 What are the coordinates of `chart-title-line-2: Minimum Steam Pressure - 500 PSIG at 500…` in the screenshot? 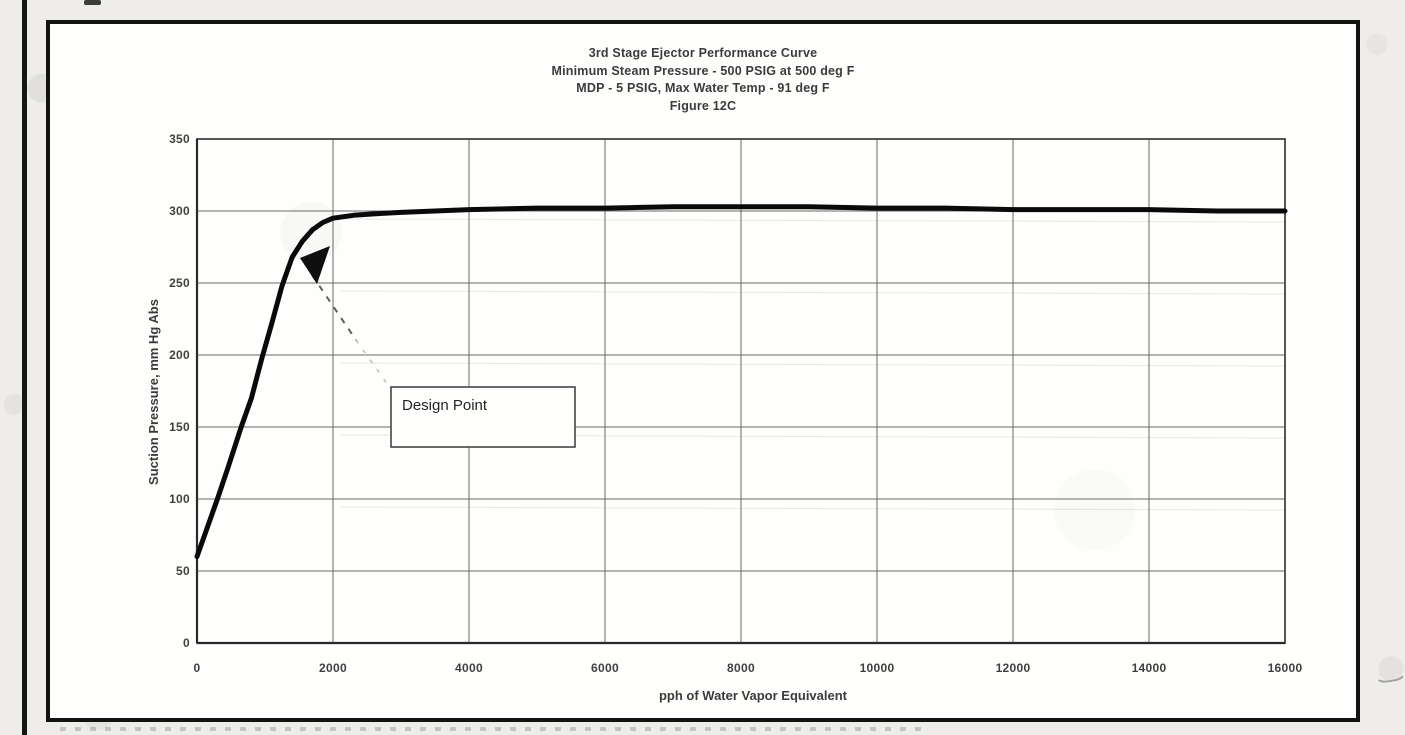 It's located at (703, 70).